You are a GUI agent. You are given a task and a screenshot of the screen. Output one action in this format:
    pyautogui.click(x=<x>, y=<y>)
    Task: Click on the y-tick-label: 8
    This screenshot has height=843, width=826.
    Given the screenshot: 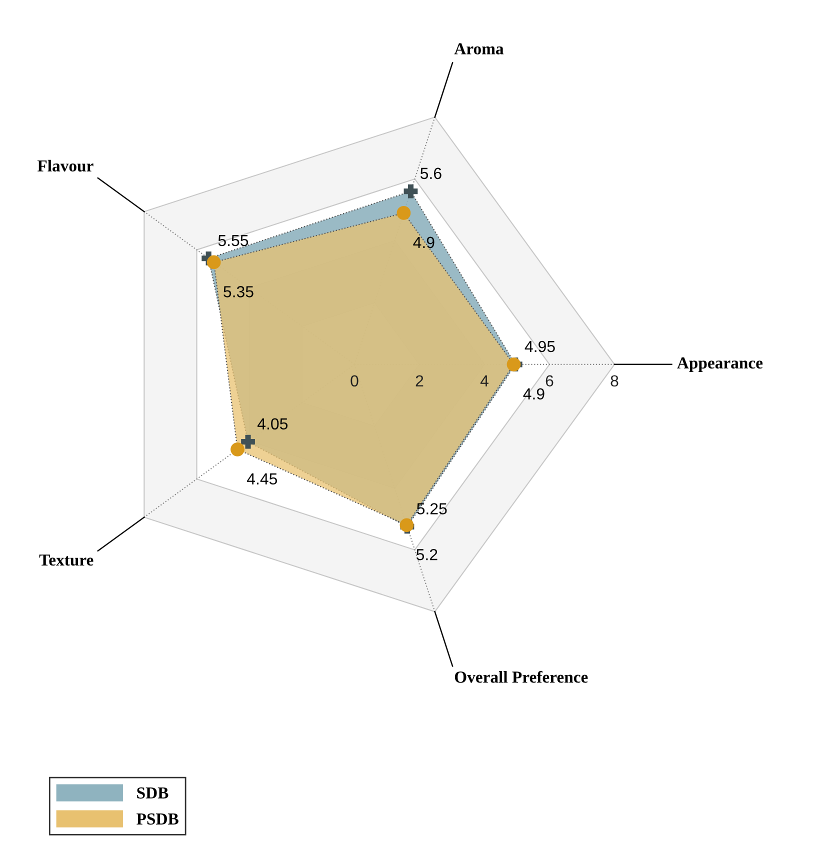 What is the action you would take?
    pyautogui.click(x=614, y=381)
    